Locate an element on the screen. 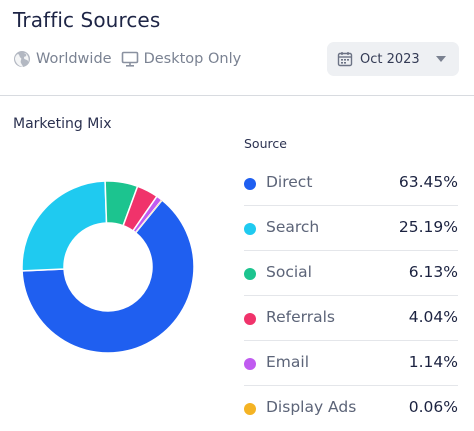 Image resolution: width=474 pixels, height=431 pixels. legend-value: 63.45% is located at coordinates (428, 182).